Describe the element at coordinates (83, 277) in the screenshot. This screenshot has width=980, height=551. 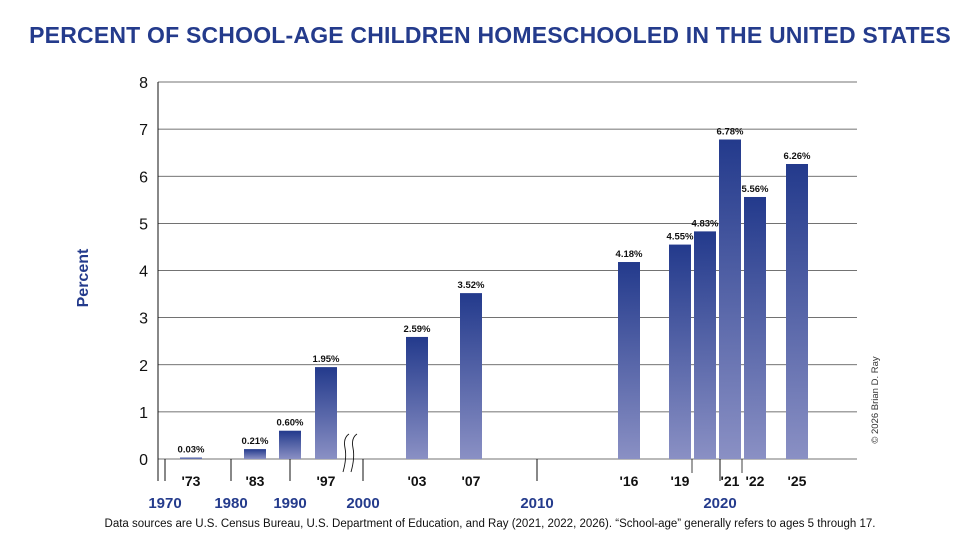
I see `y-axis-label: Percent` at that location.